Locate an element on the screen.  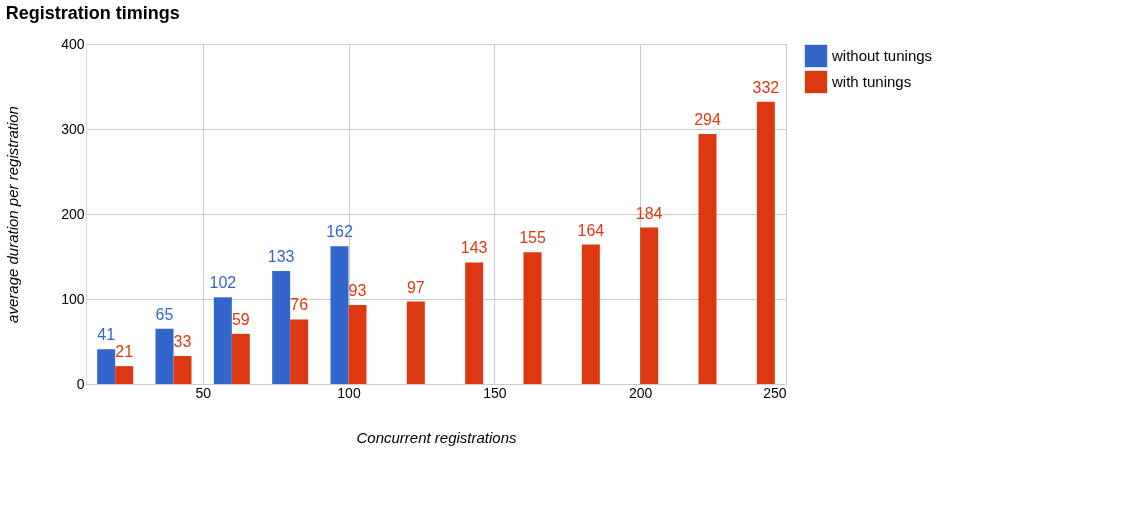
y-tick-label: 300 is located at coordinates (73, 128).